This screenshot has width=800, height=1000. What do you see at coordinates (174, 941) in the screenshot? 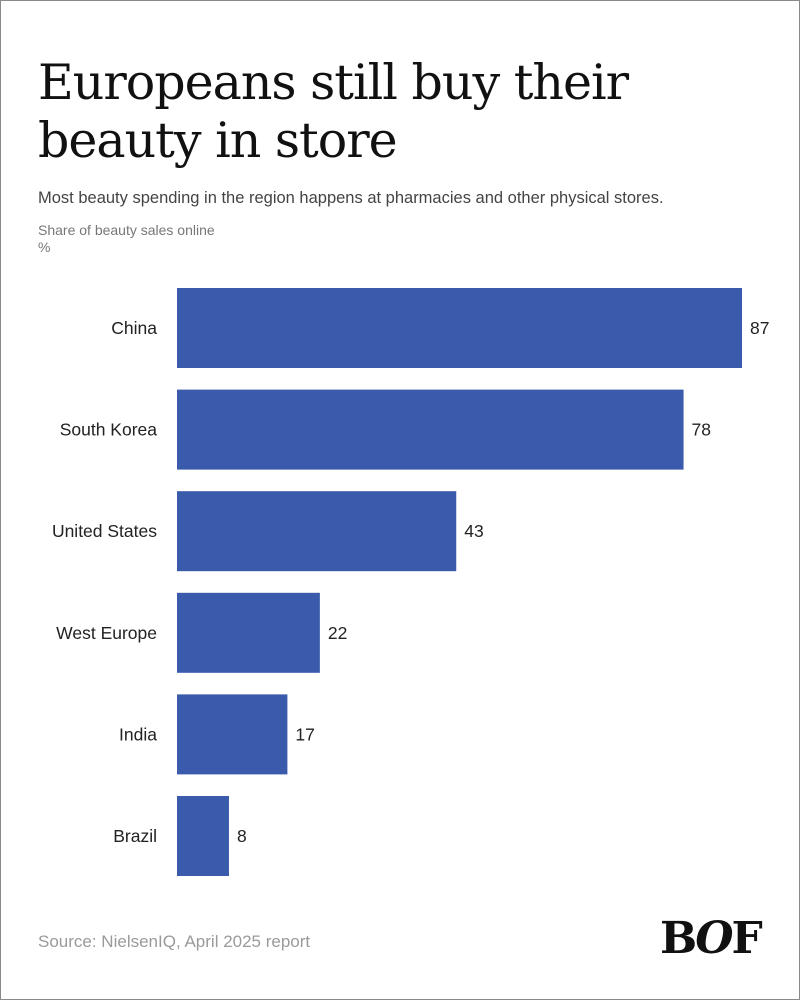
I see `source-note: Source: NielsenIQ, April 2025 report` at bounding box center [174, 941].